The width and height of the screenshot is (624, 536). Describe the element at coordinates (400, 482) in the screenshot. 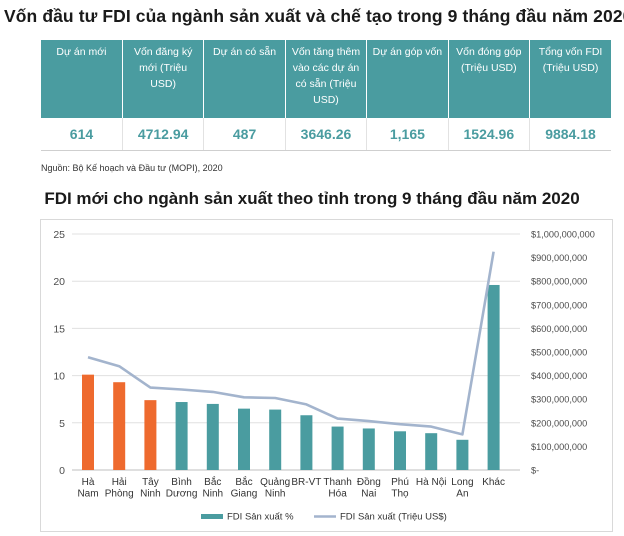

I see `x-tick-label: Phú` at that location.